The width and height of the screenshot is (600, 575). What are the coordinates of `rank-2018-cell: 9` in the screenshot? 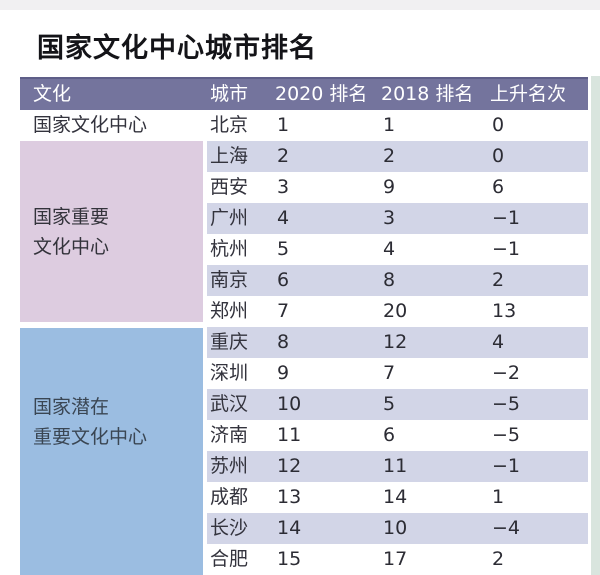 It's located at (389, 187).